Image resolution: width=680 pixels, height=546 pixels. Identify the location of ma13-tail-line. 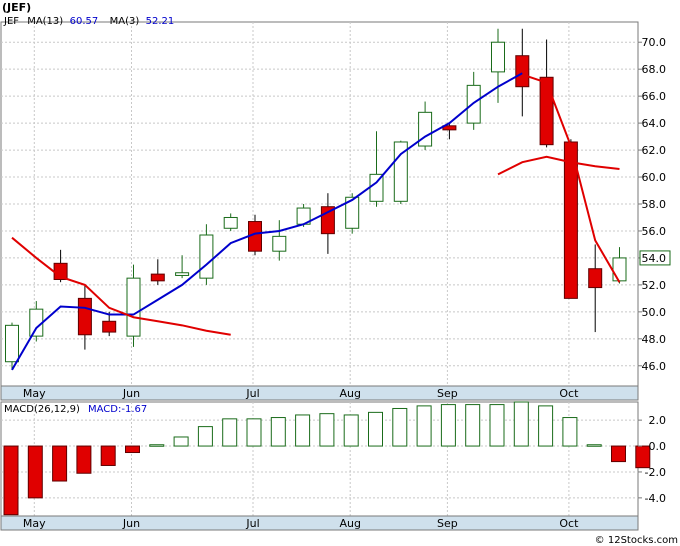
(558, 165).